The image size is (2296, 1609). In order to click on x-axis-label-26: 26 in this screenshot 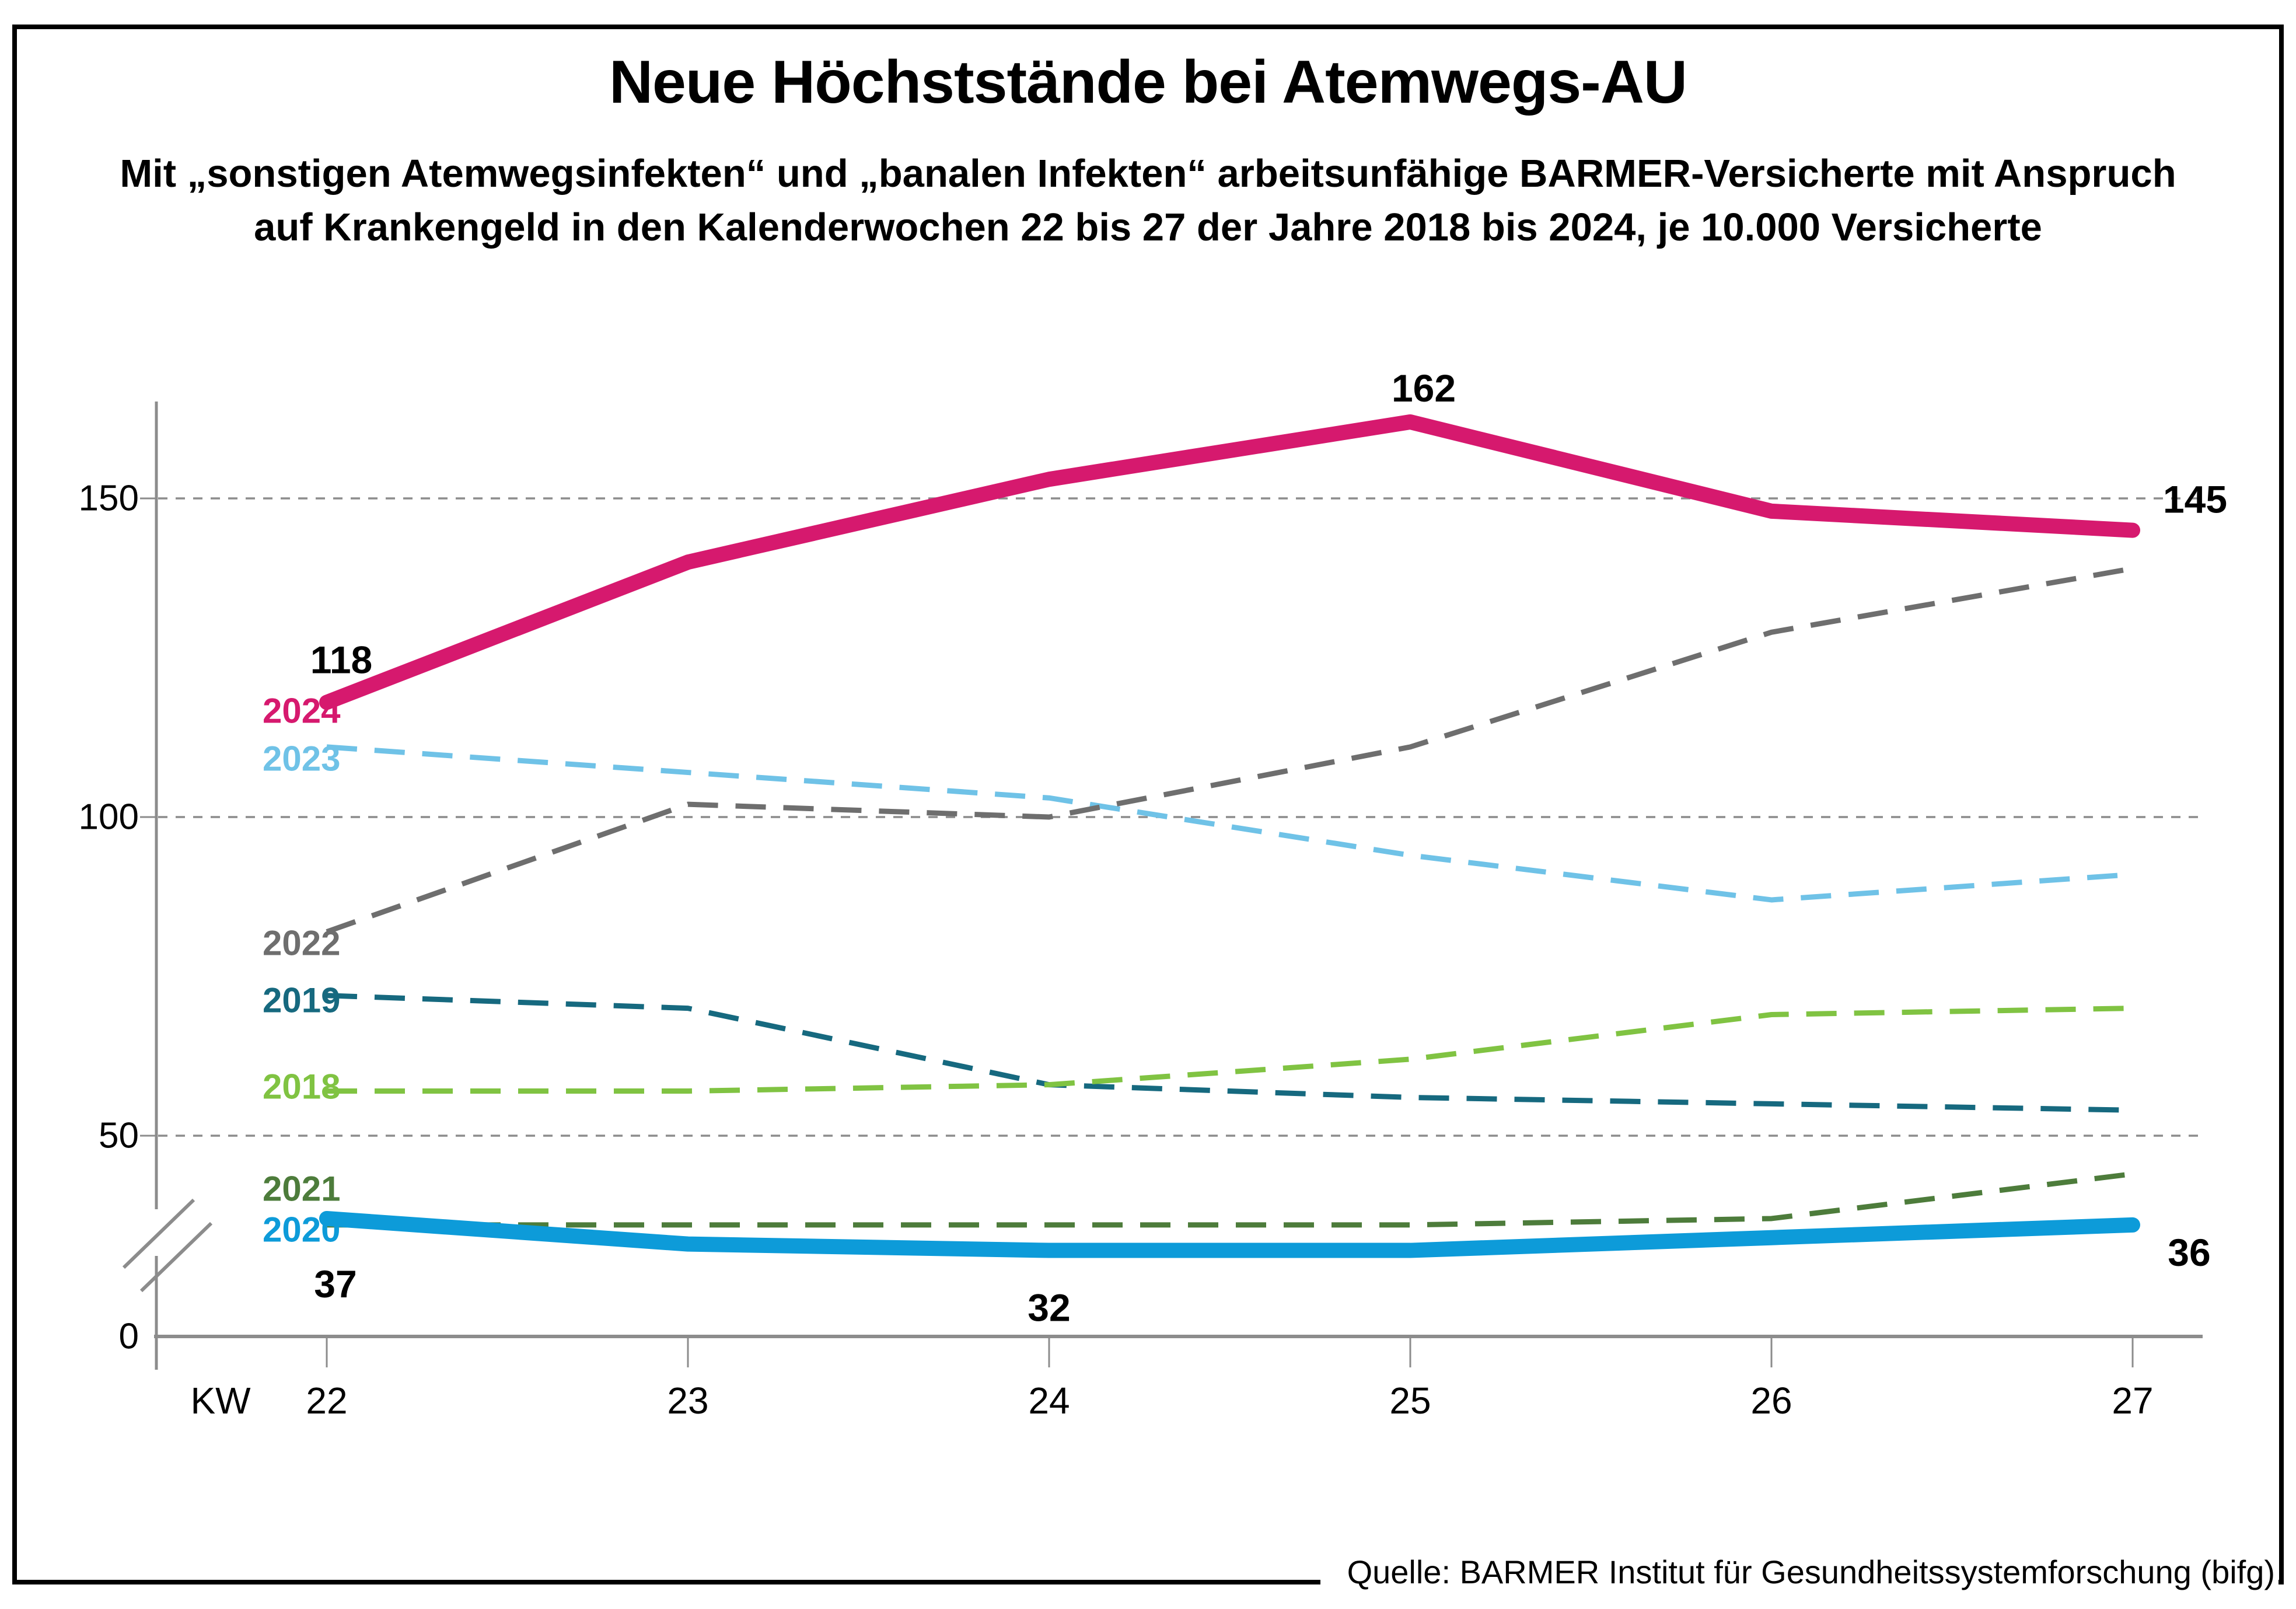, I will do `click(1771, 1401)`.